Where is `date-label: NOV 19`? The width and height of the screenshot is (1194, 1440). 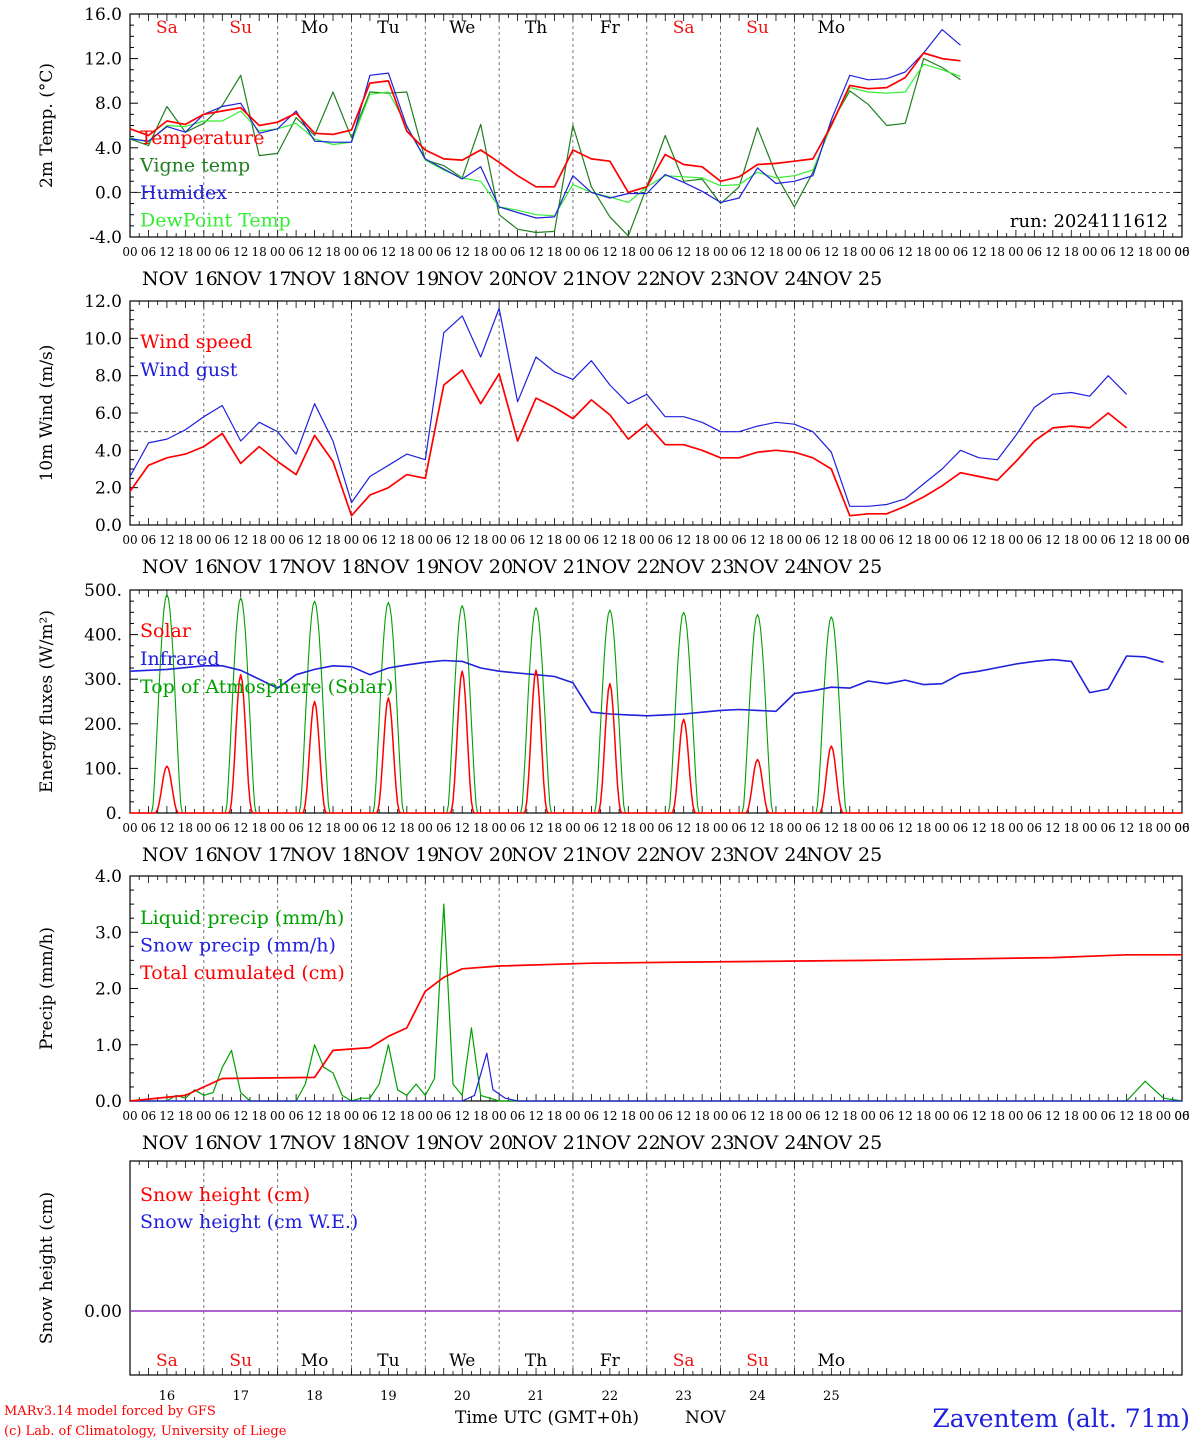
date-label: NOV 19 is located at coordinates (401, 855).